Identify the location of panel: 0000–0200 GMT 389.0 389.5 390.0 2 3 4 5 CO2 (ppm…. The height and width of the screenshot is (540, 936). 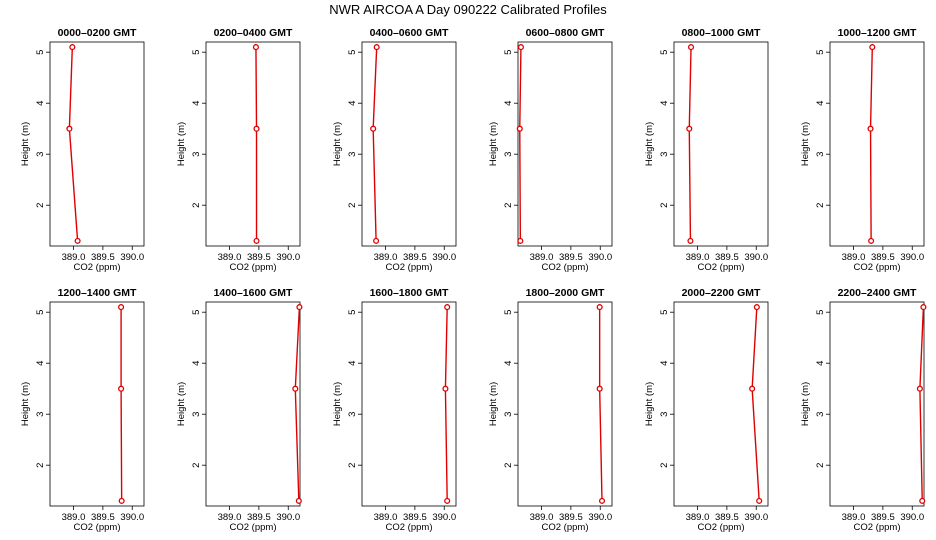
(82, 150).